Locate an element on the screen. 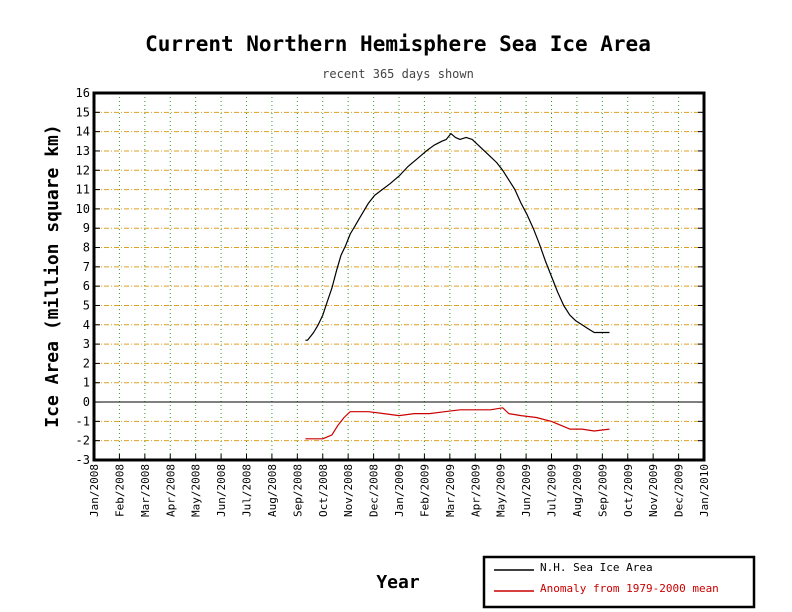 The width and height of the screenshot is (792, 612). legend-box is located at coordinates (619, 582).